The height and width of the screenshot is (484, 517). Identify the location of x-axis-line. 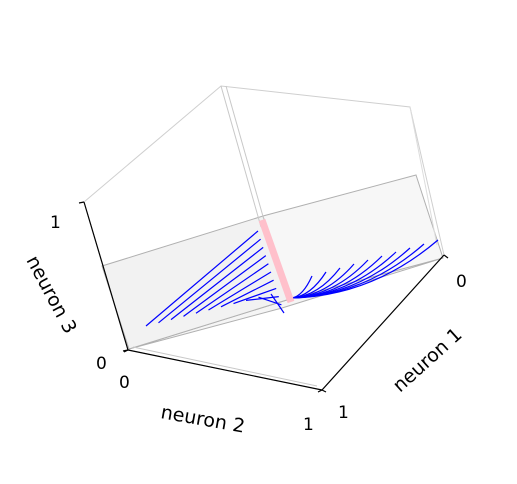
(383, 322).